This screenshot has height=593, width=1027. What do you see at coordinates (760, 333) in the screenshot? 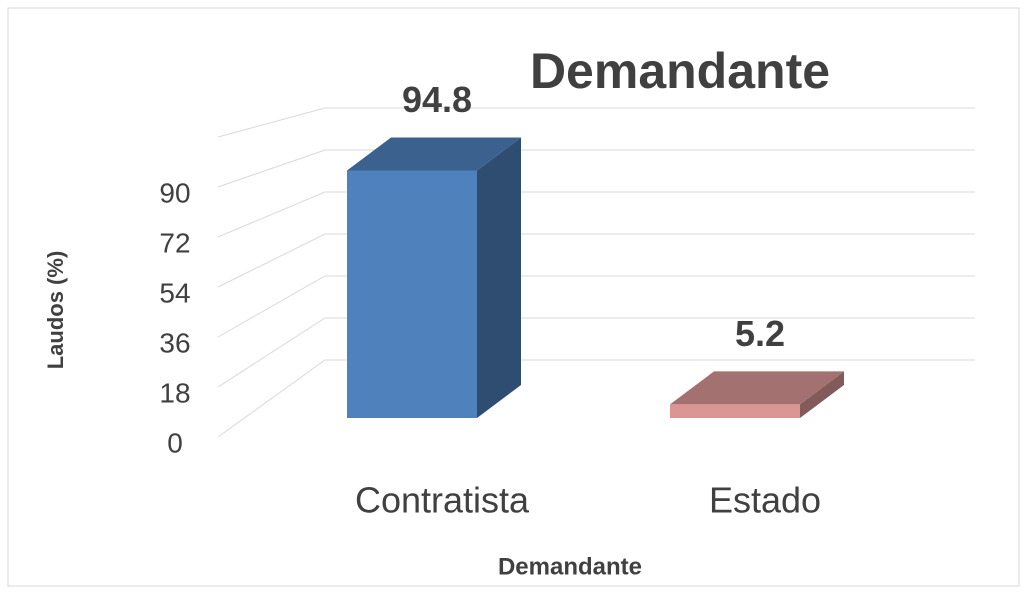
I see `value-label: 5.2` at bounding box center [760, 333].